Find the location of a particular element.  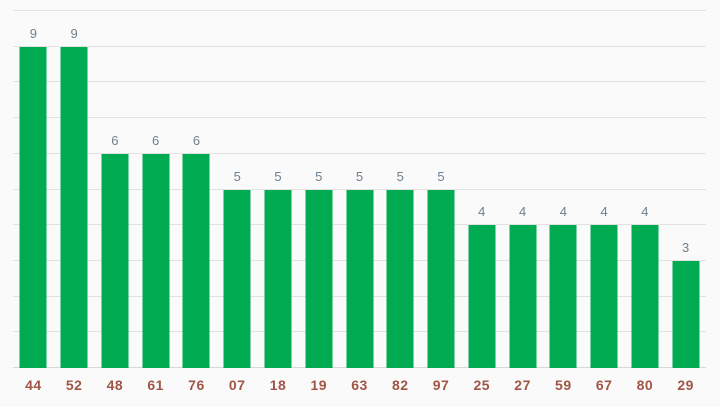

x-axis-category-label: 07 is located at coordinates (237, 385).